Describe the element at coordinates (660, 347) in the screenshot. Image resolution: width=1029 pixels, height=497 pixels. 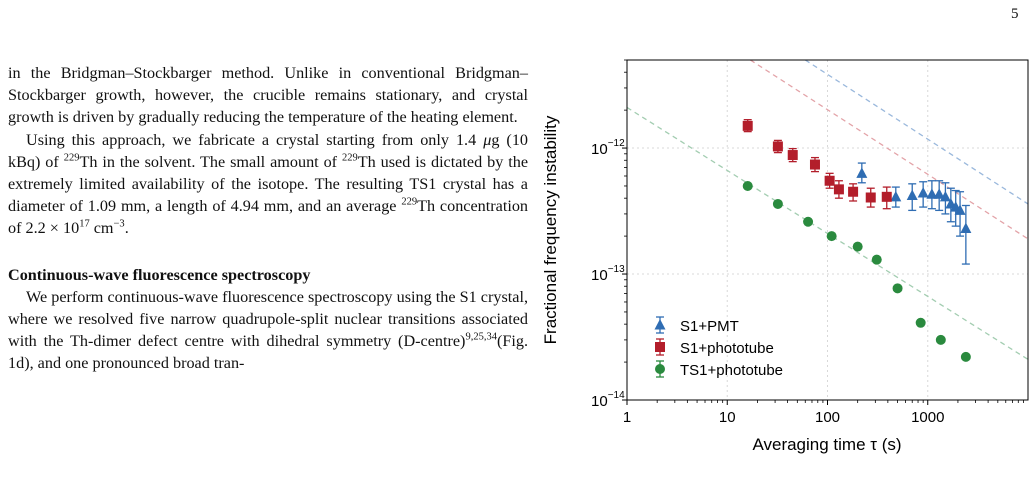
I see `legend-marker-s1-phototube` at that location.